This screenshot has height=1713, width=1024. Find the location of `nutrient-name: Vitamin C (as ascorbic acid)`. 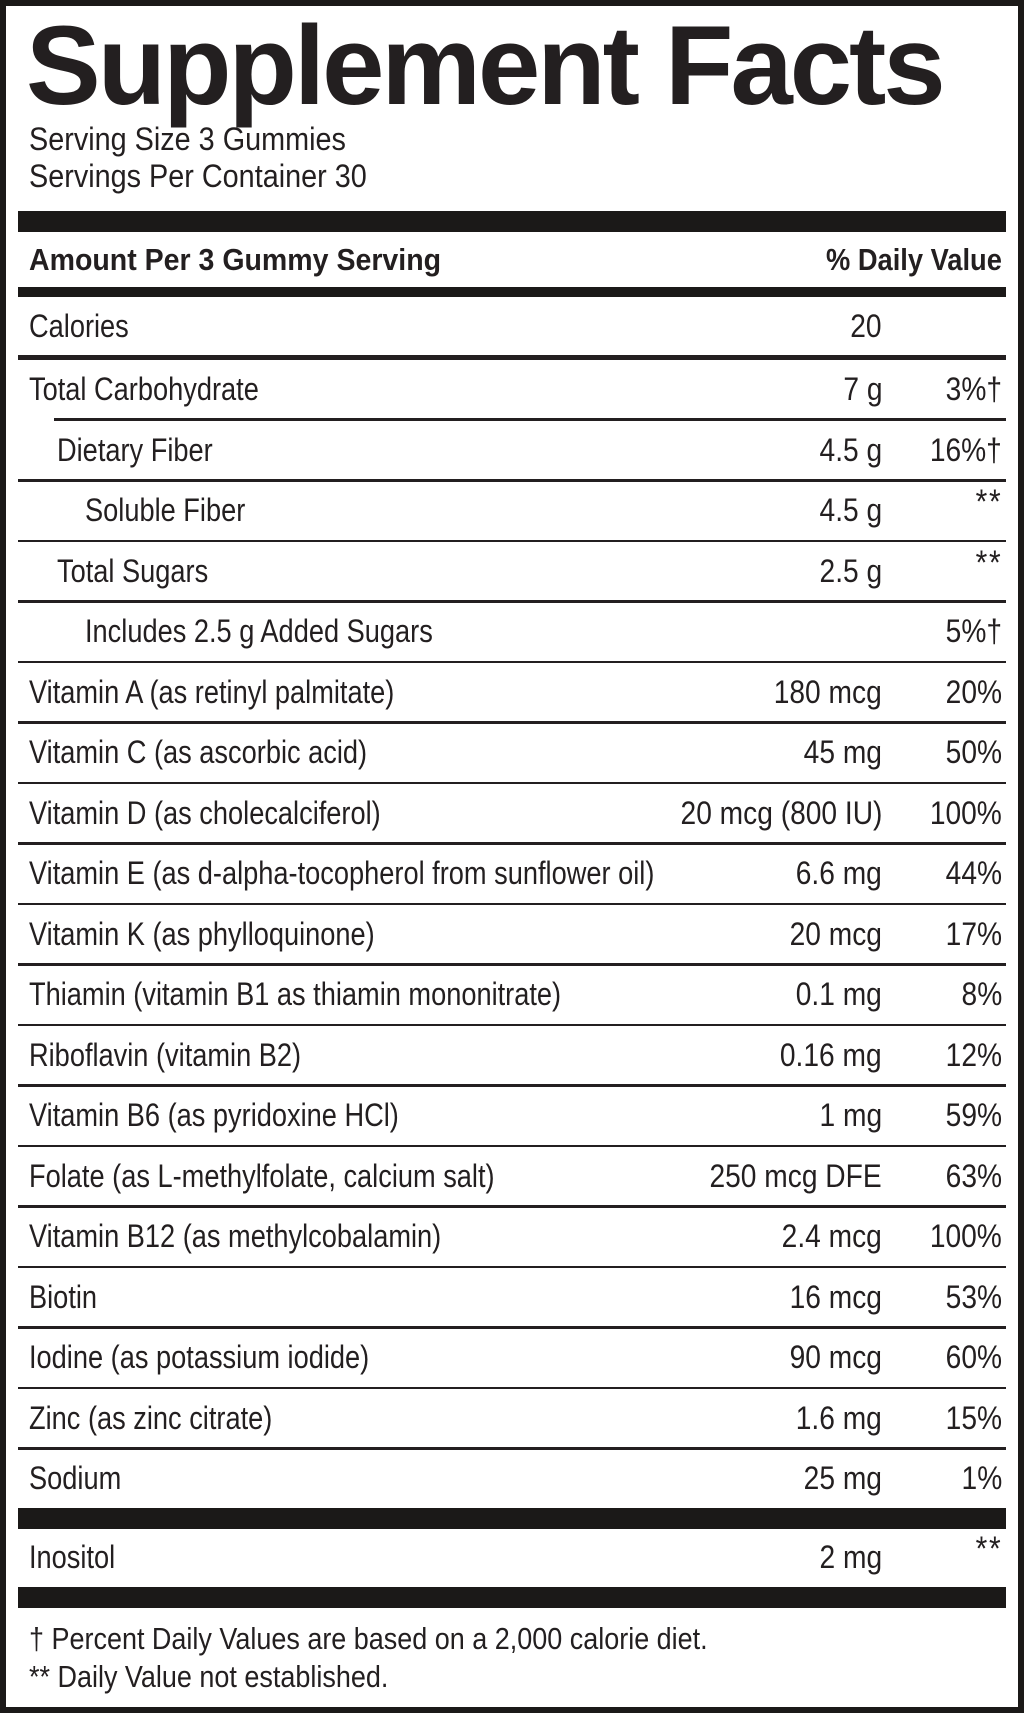

nutrient-name: Vitamin C (as ascorbic acid) is located at coordinates (198, 752).